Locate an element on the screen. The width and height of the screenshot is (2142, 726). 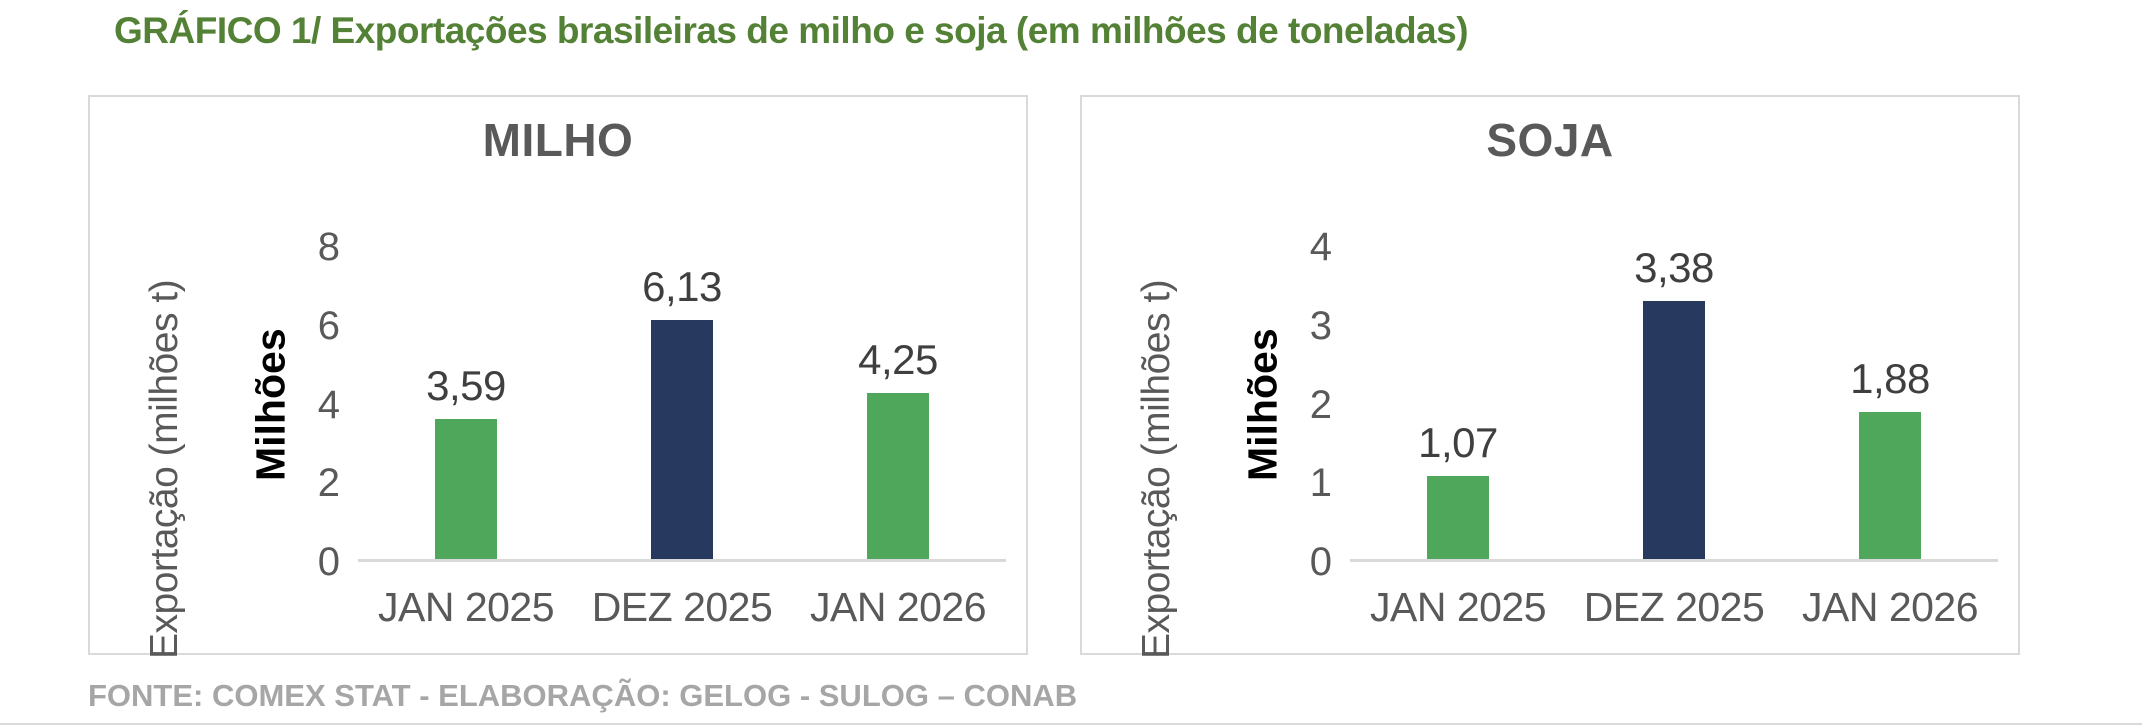
chart-title: MILHO is located at coordinates (558, 140).